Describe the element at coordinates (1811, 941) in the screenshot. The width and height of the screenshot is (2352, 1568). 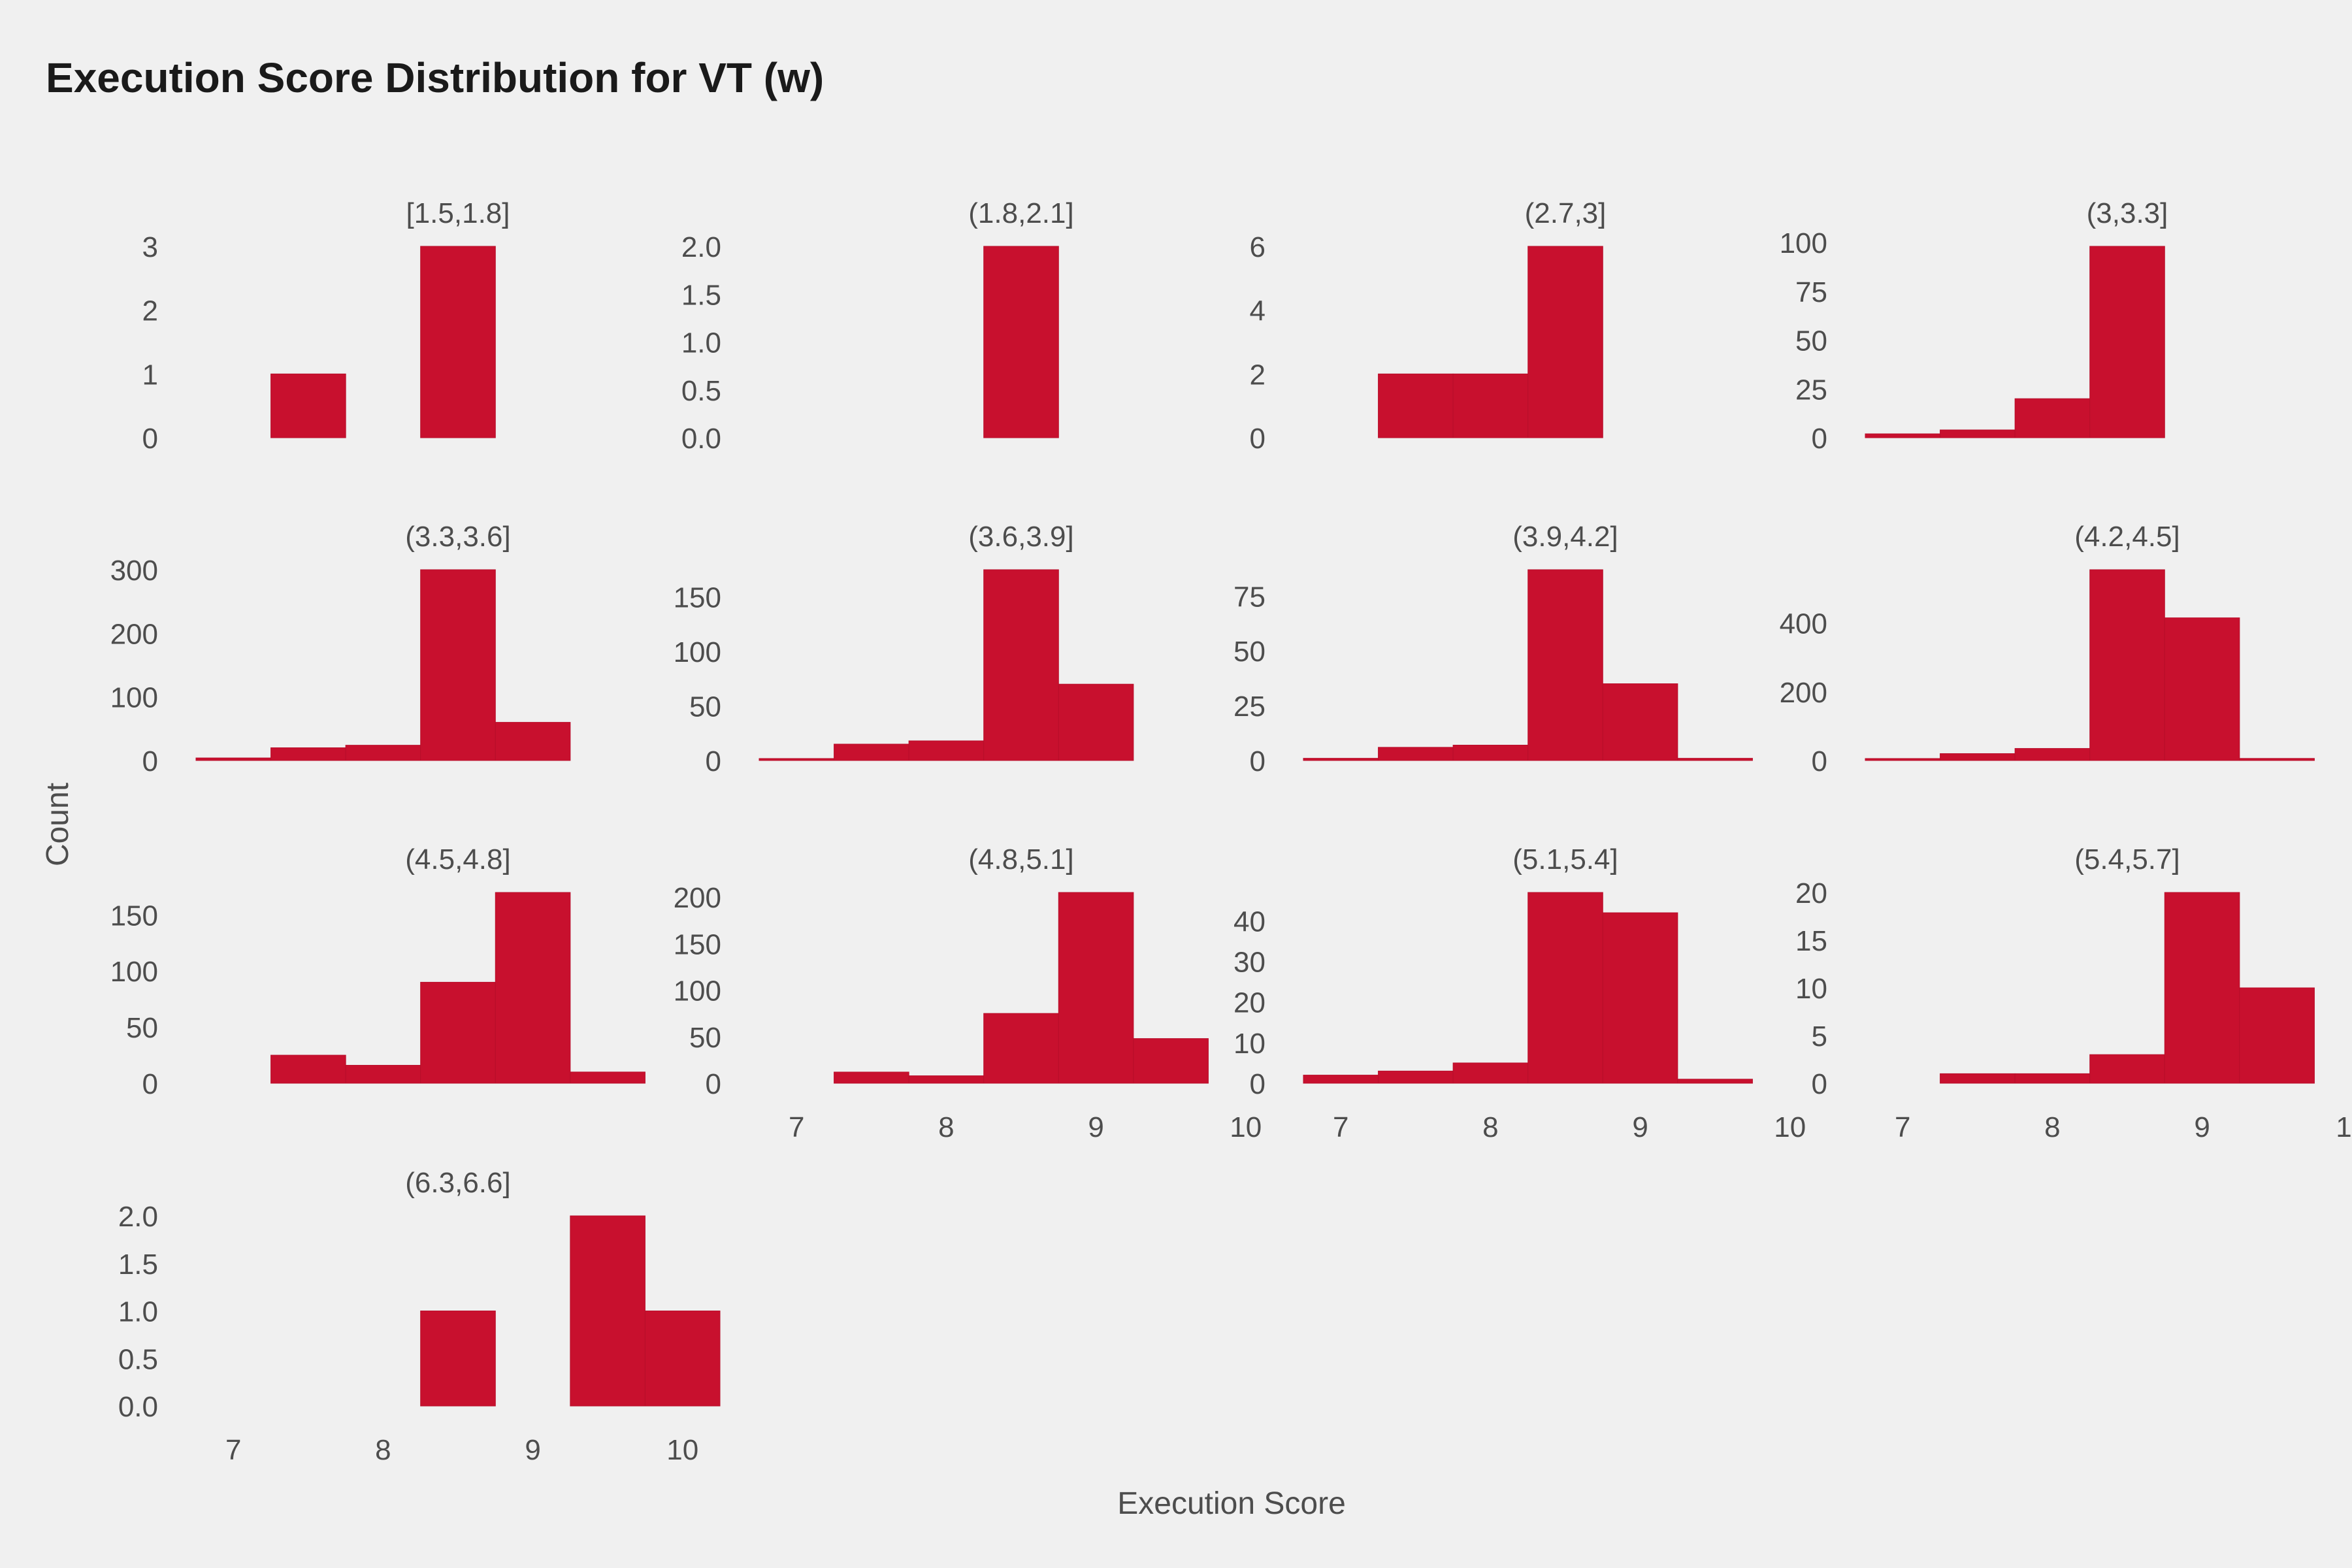
I see `y-tick-label: 15` at that location.